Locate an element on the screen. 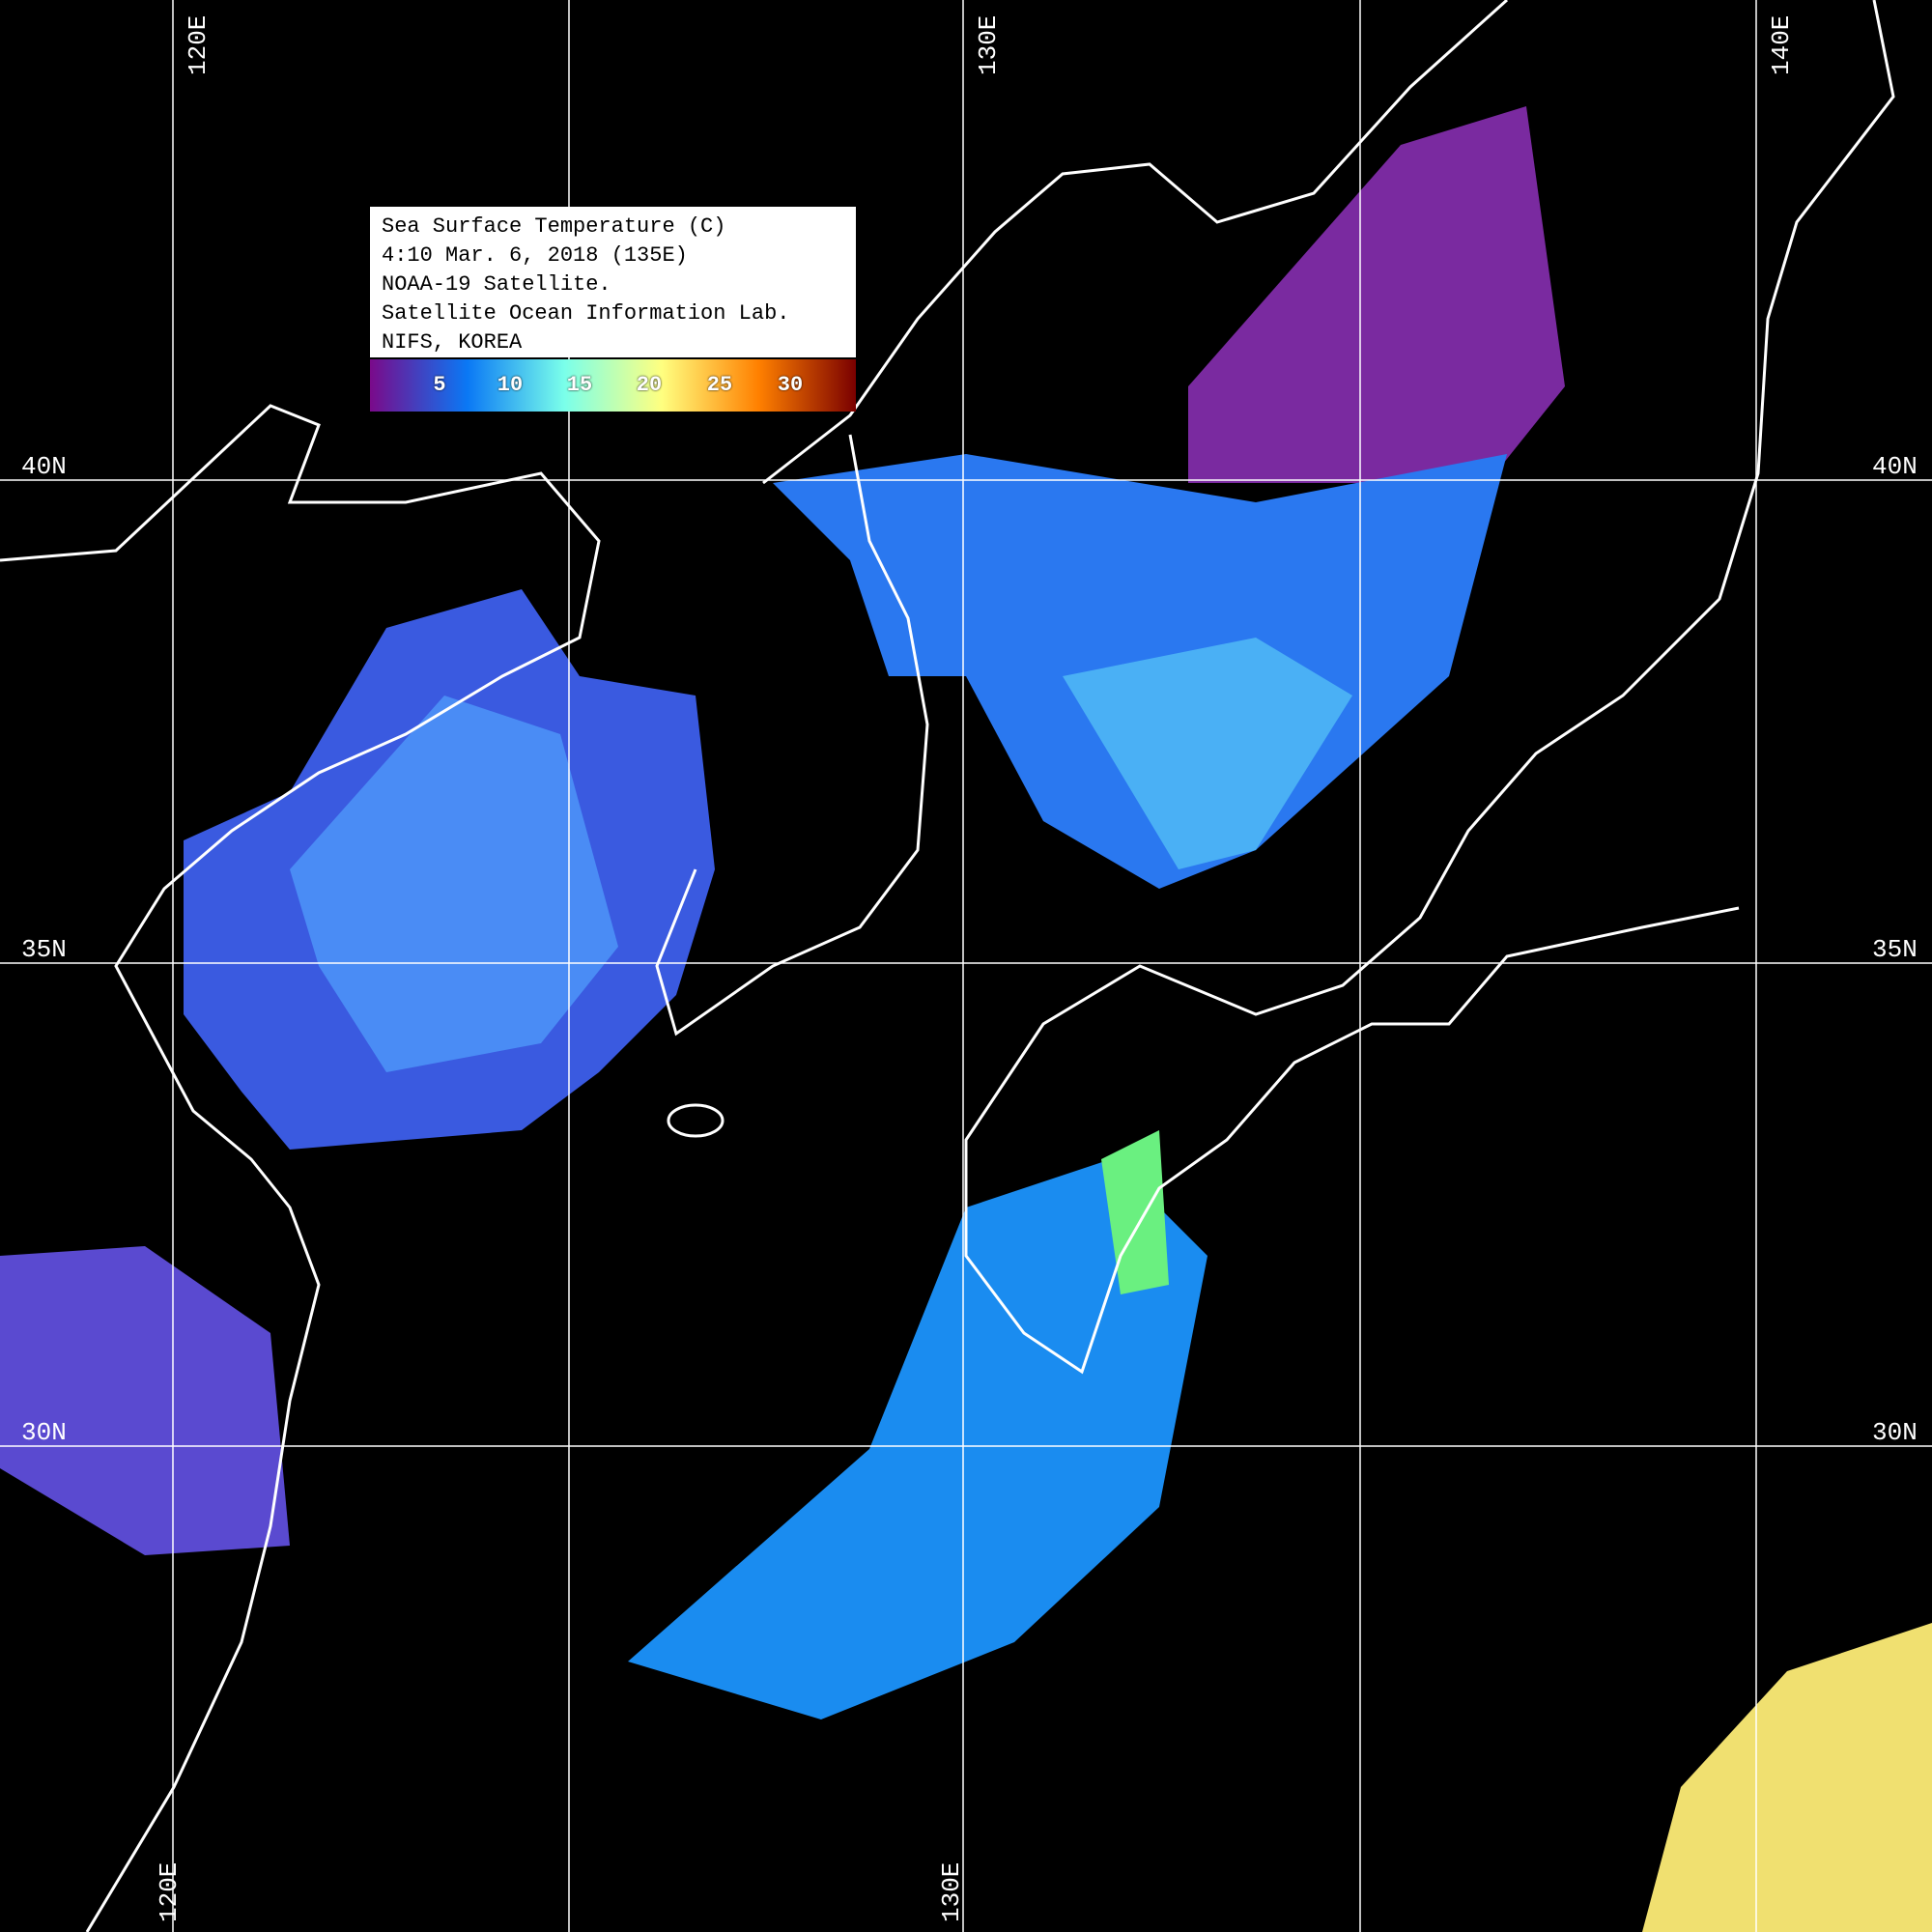  lon-label-120e-bottom: 120E is located at coordinates (169, 1891).